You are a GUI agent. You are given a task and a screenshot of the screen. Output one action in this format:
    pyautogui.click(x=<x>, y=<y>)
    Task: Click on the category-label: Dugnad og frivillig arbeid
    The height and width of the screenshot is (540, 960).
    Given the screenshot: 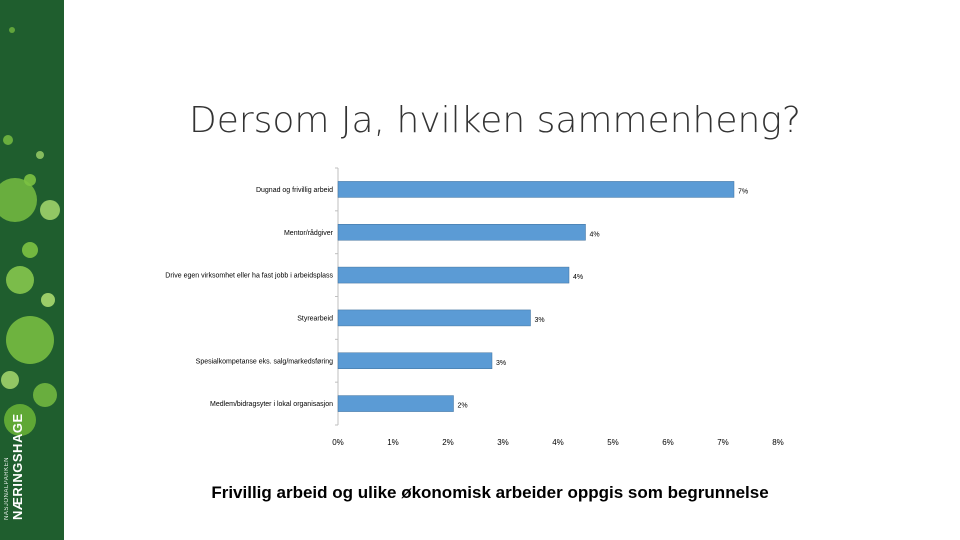 What is the action you would take?
    pyautogui.click(x=294, y=190)
    